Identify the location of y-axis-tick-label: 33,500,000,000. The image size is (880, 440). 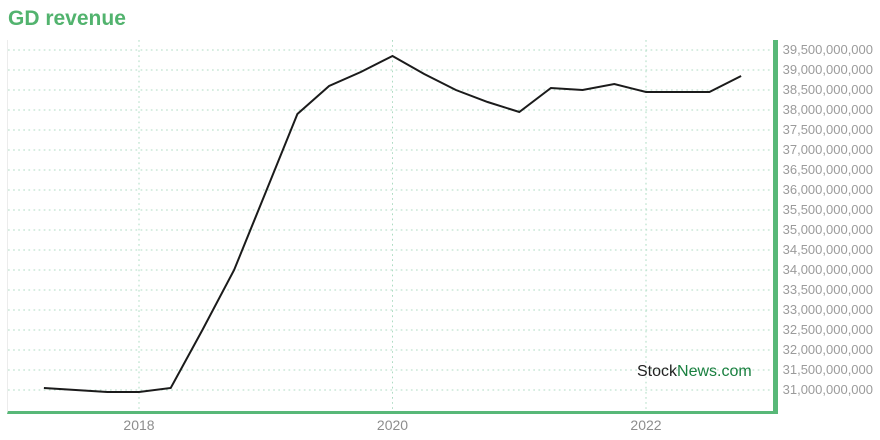
(827, 289).